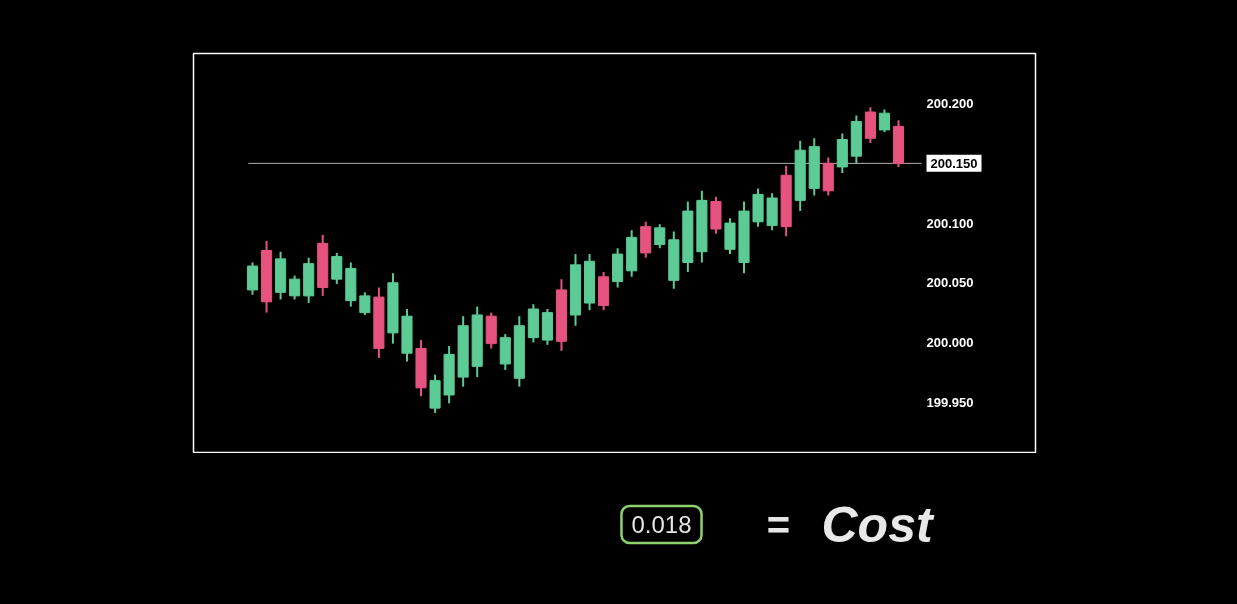  Describe the element at coordinates (661, 524) in the screenshot. I see `text: 0.018` at that location.